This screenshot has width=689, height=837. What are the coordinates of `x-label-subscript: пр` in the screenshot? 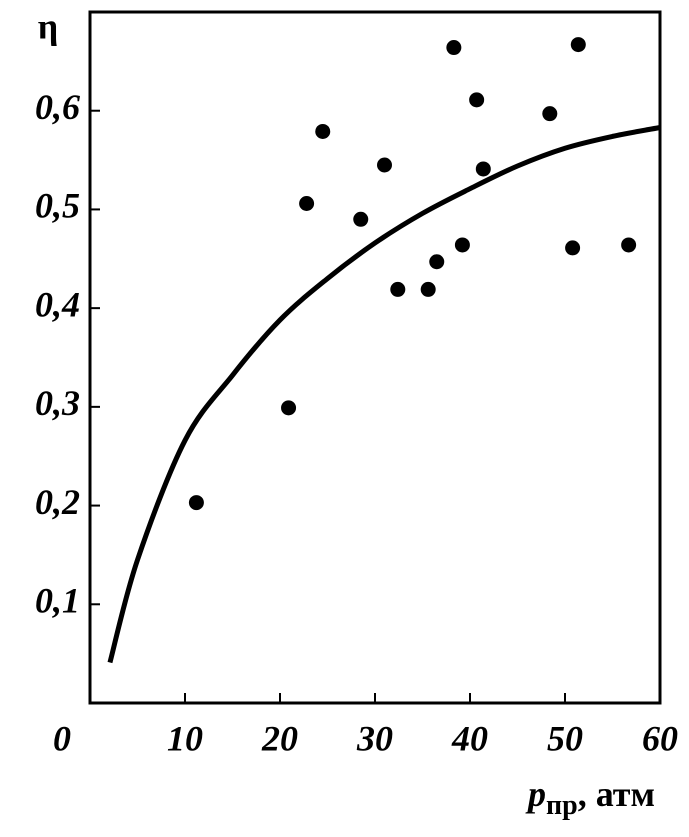 It's located at (562, 805).